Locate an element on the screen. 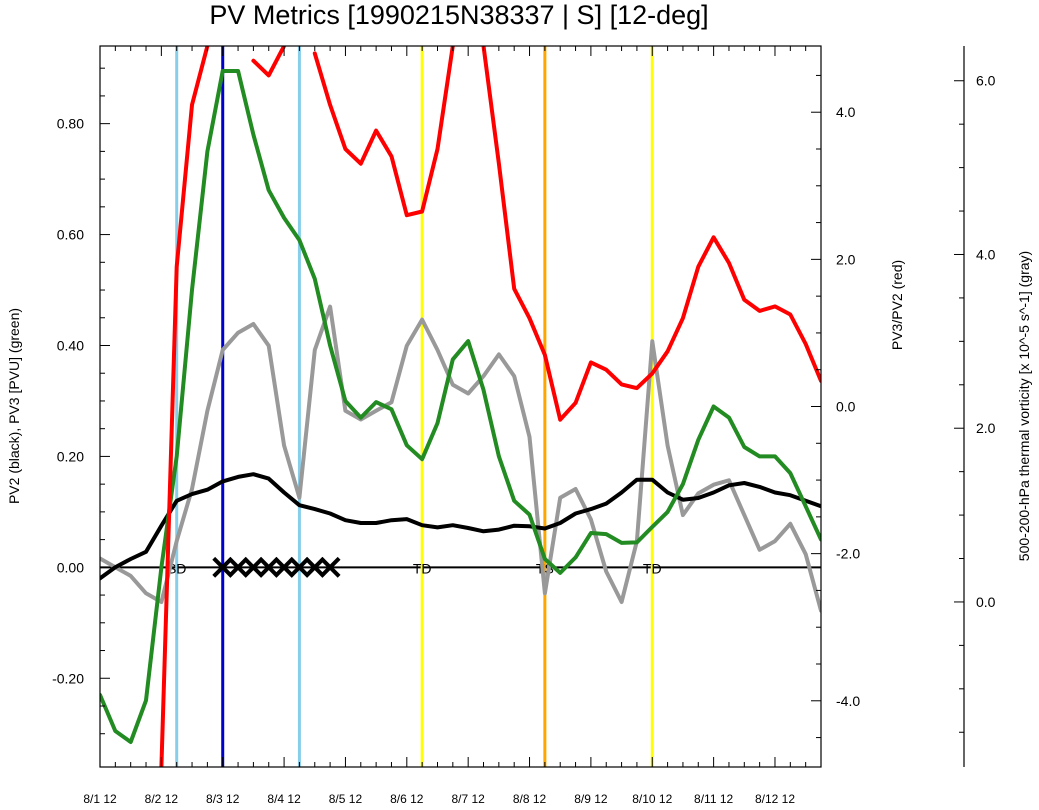  x-tick-label: 8/10 12 is located at coordinates (652, 798).